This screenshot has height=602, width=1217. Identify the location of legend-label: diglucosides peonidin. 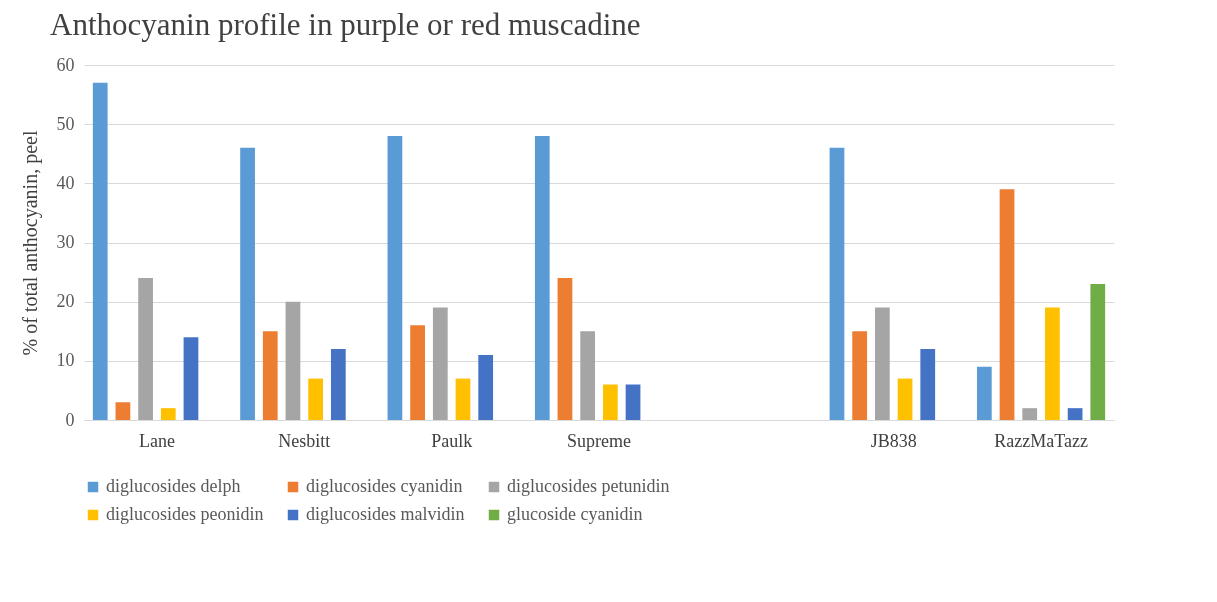
(185, 514).